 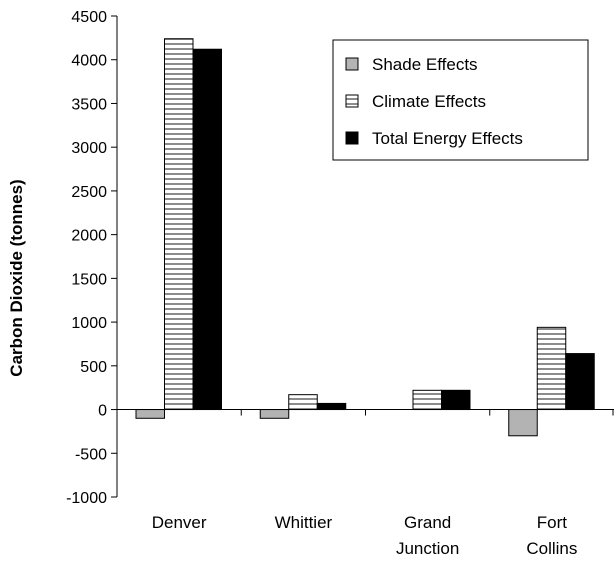 I want to click on y-tick-label: -500, so click(x=91, y=454).